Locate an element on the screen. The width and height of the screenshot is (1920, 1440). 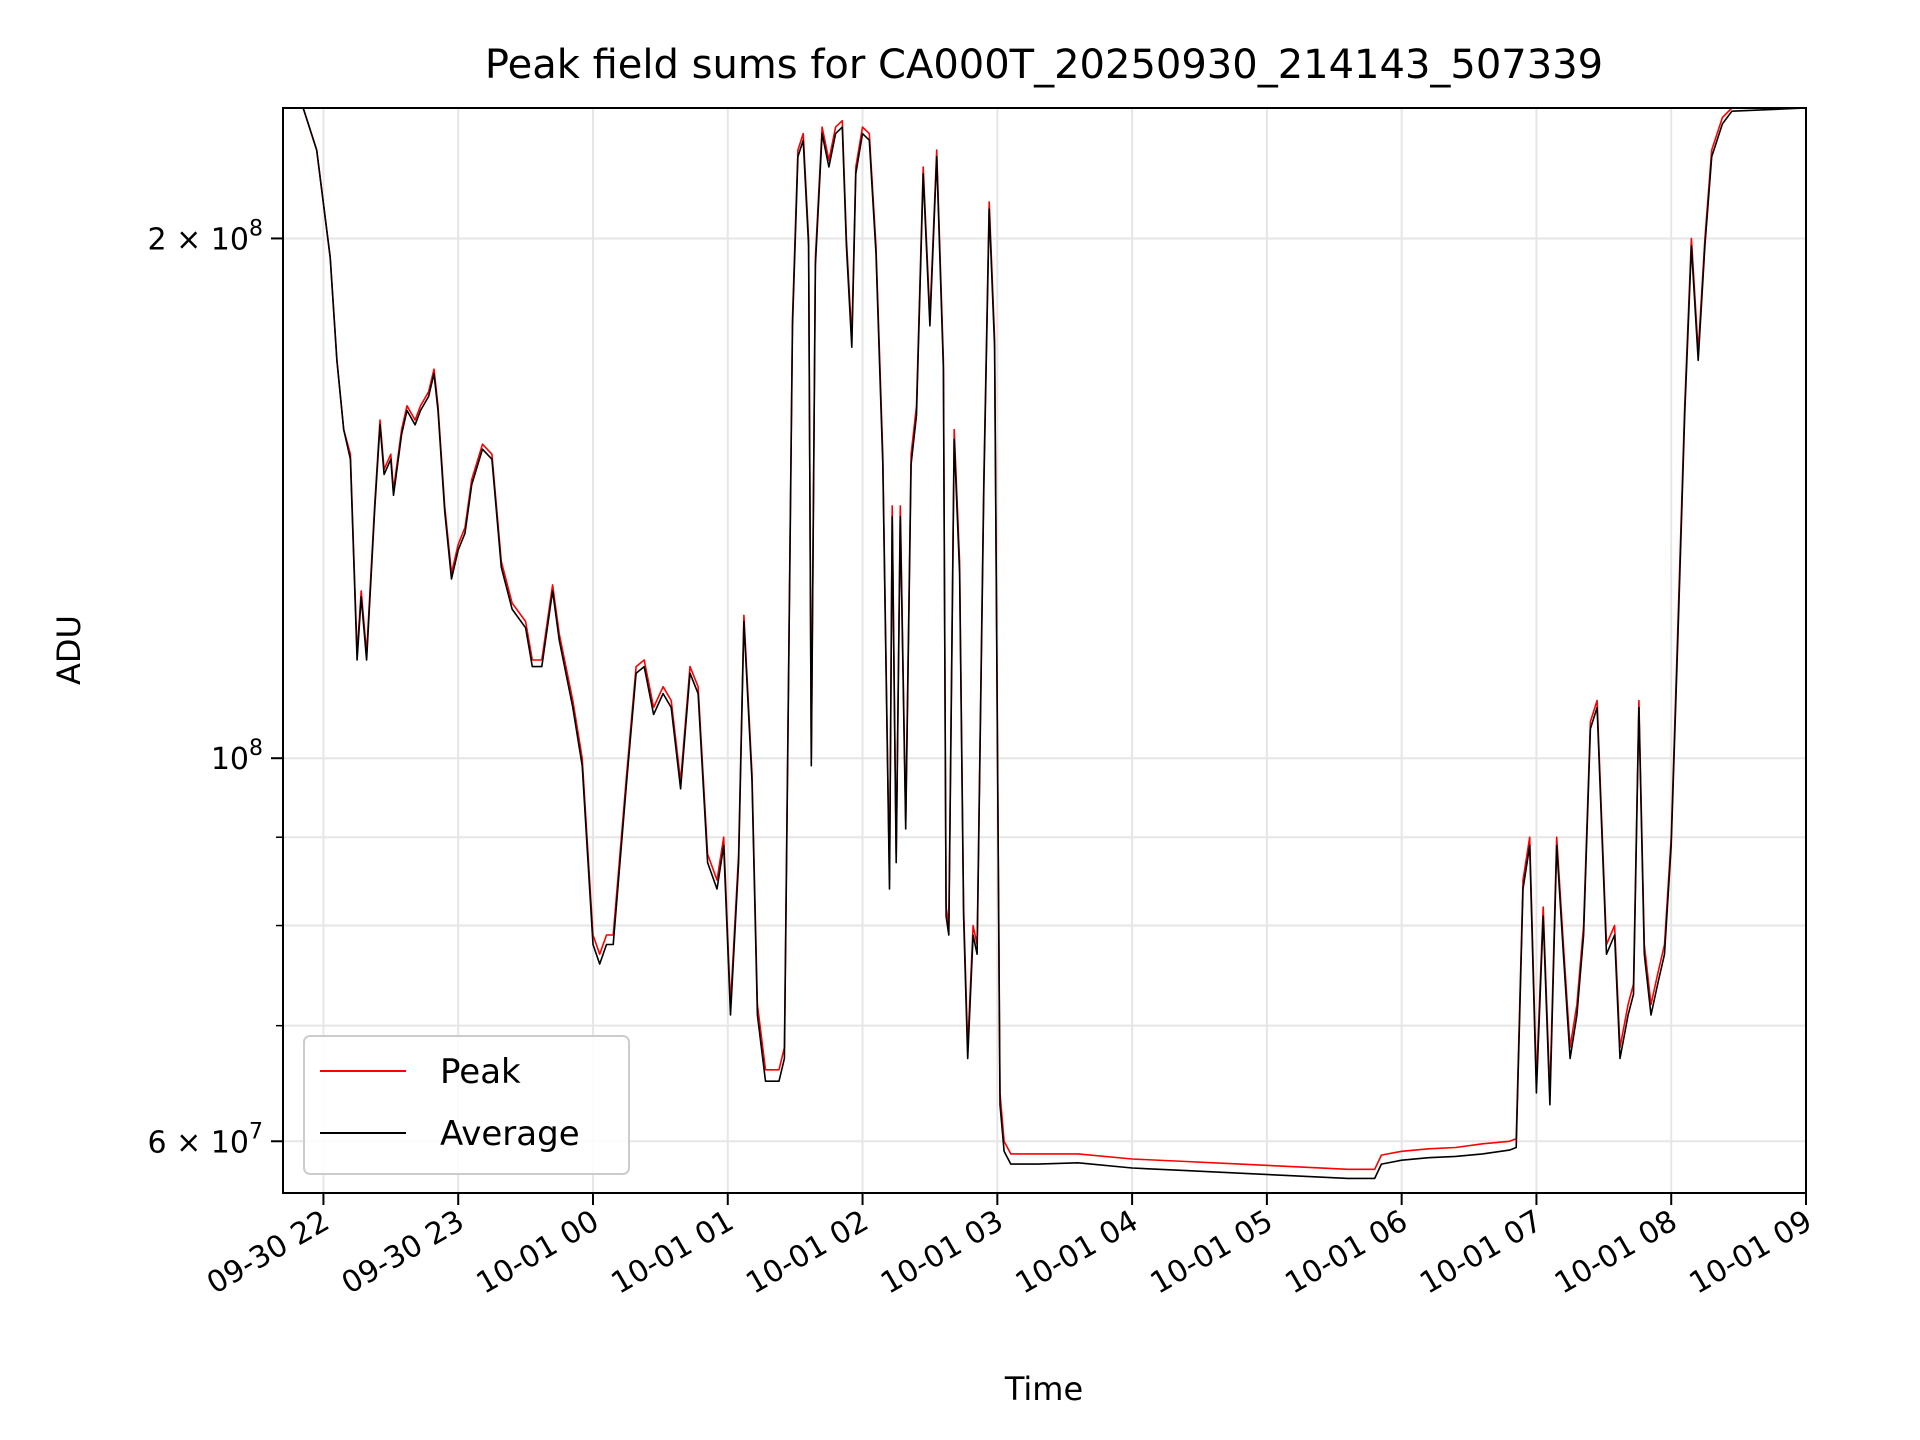
y-axis: 6 × 107 108 2 × 108 is located at coordinates (215, 688).